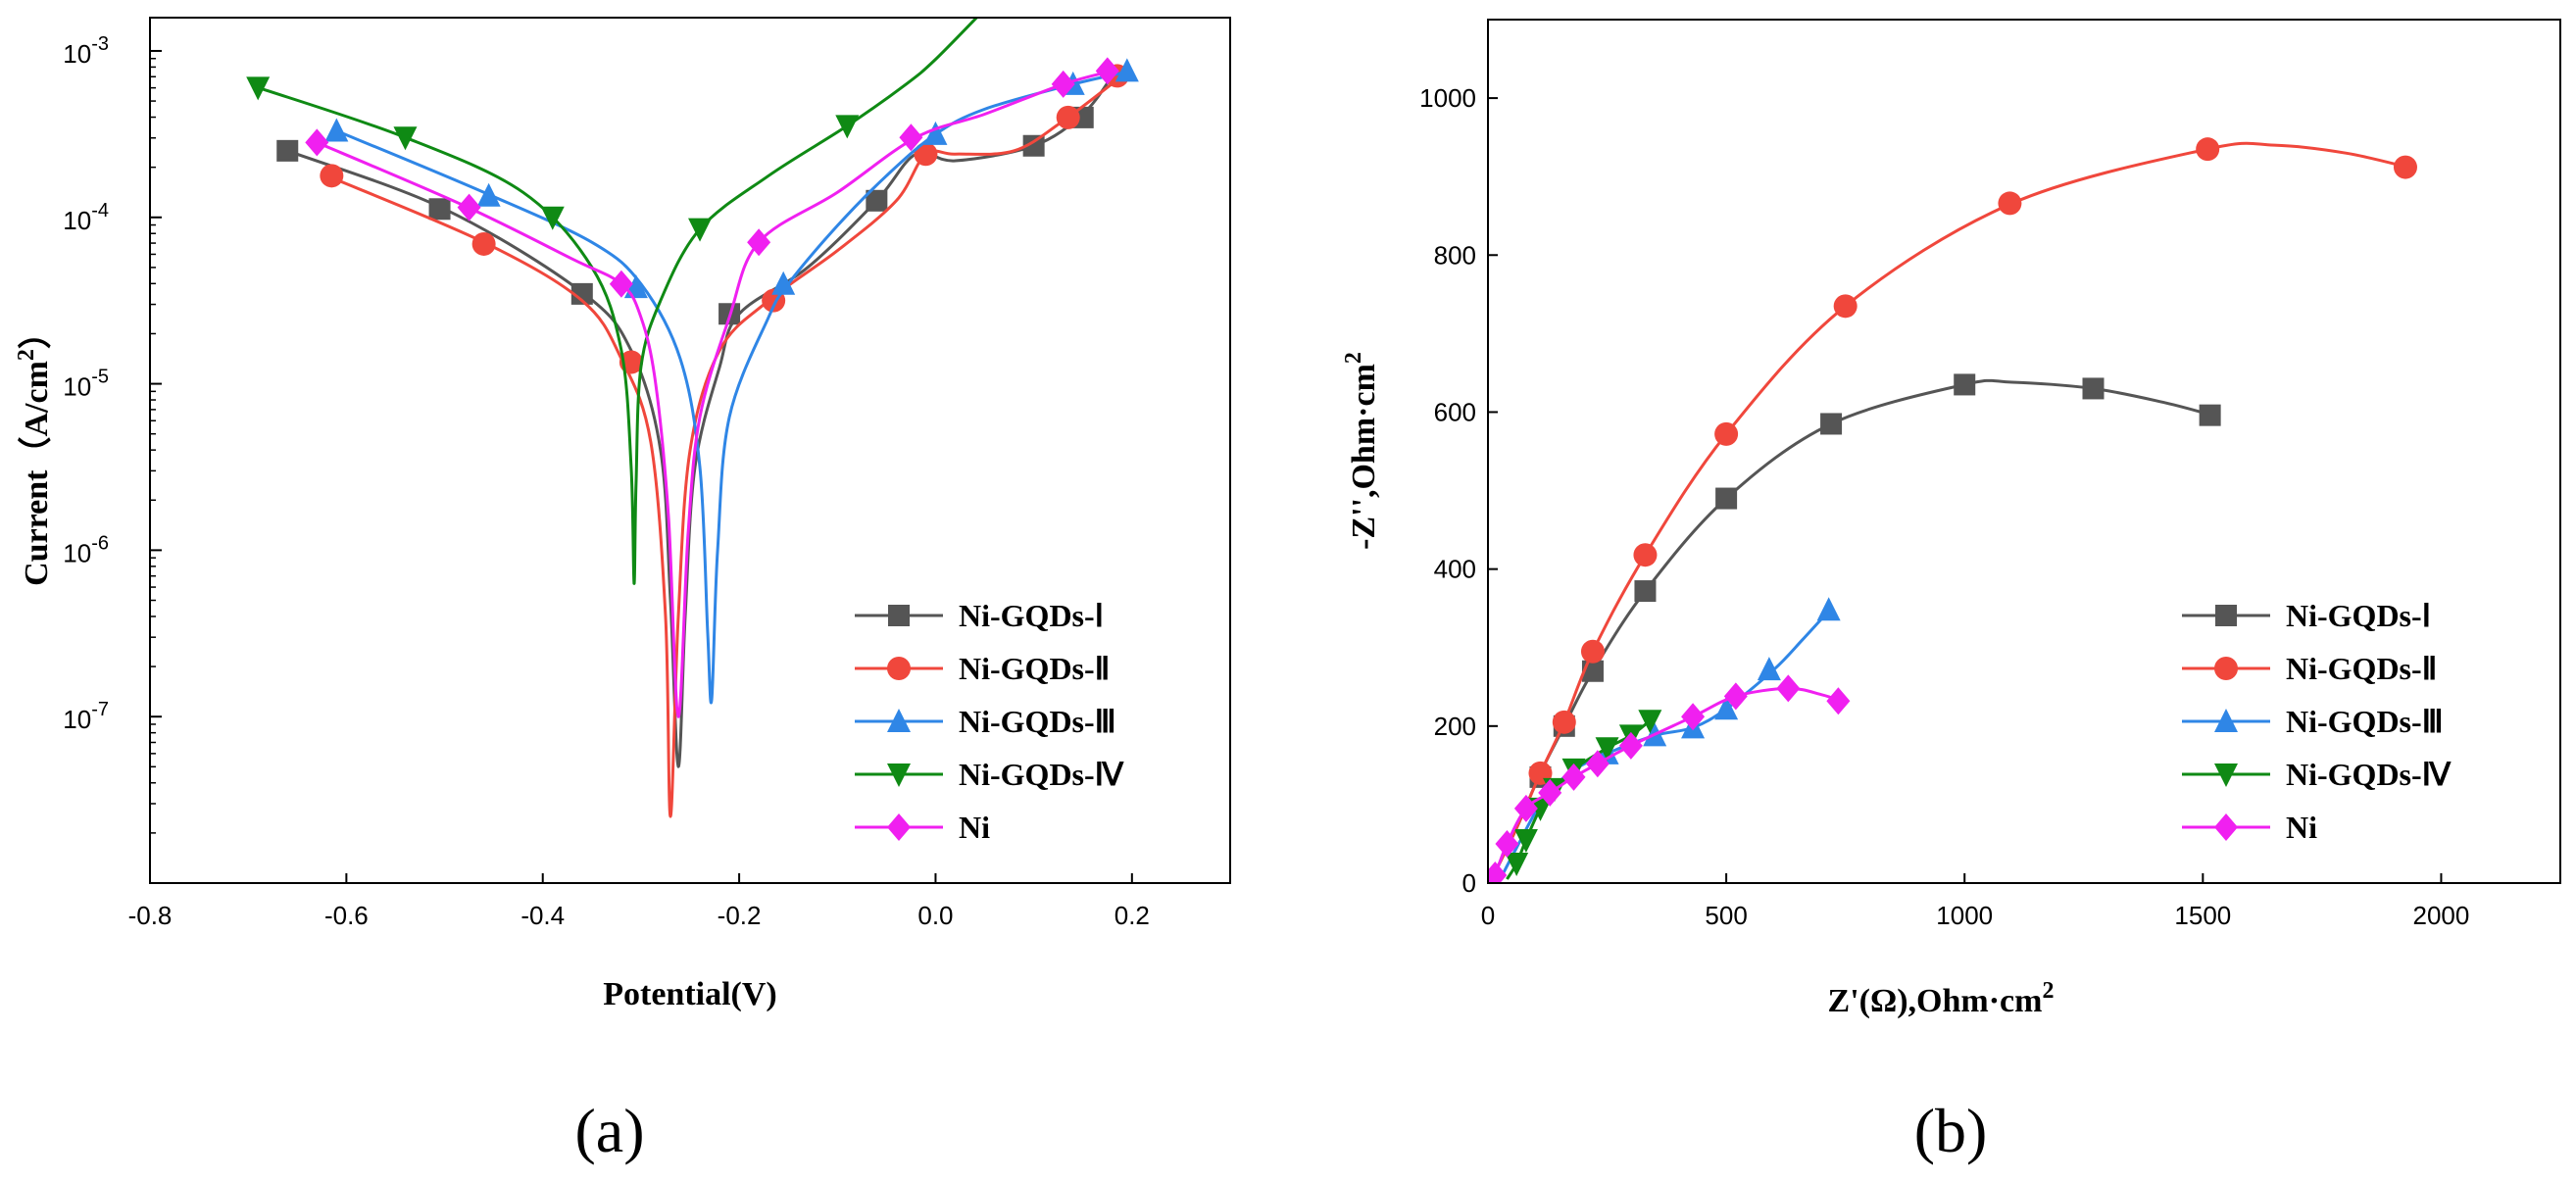 This screenshot has width=2576, height=1182. Describe the element at coordinates (112, 434) in the screenshot. I see `chart-a-y-axis: 10⁻³ 10⁻⁴ 10⁻⁵ 10⁻⁶ 10⁻⁷` at that location.